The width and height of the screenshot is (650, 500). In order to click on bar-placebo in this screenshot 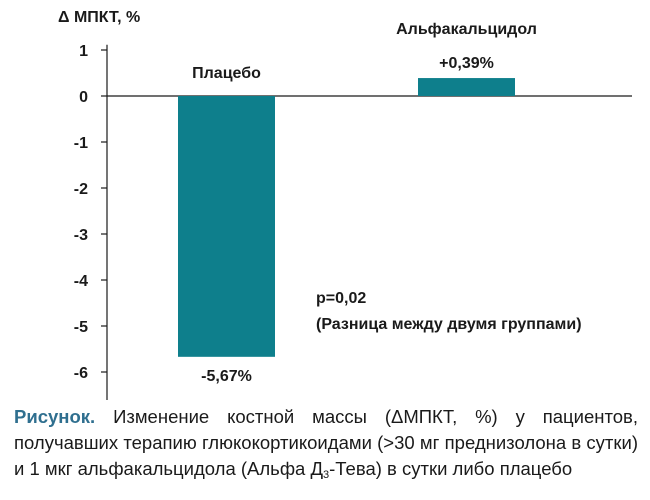, I will do `click(226, 226)`.